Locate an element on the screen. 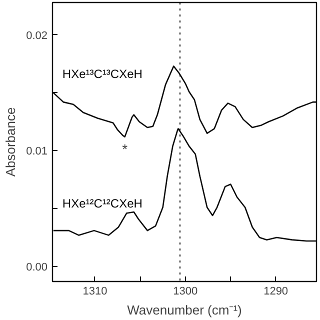  annotation: * is located at coordinates (125, 148).